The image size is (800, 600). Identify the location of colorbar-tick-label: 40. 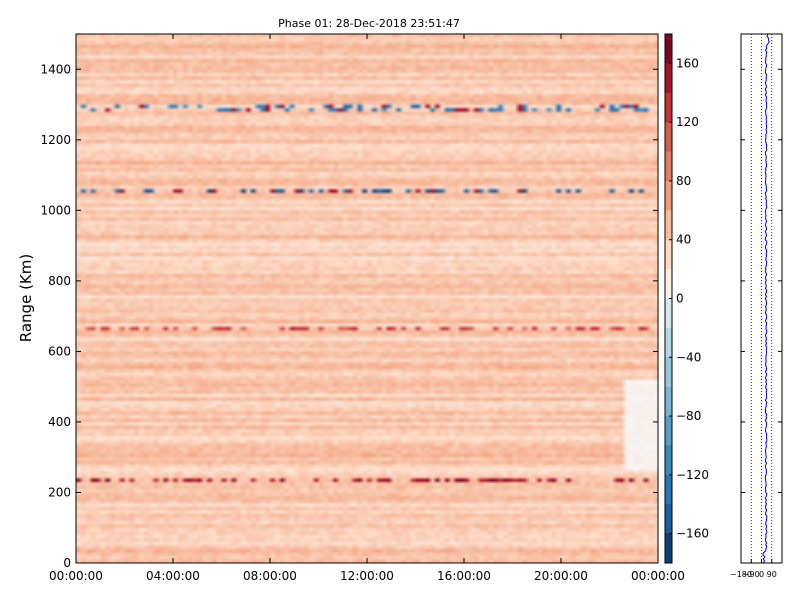
(683, 240).